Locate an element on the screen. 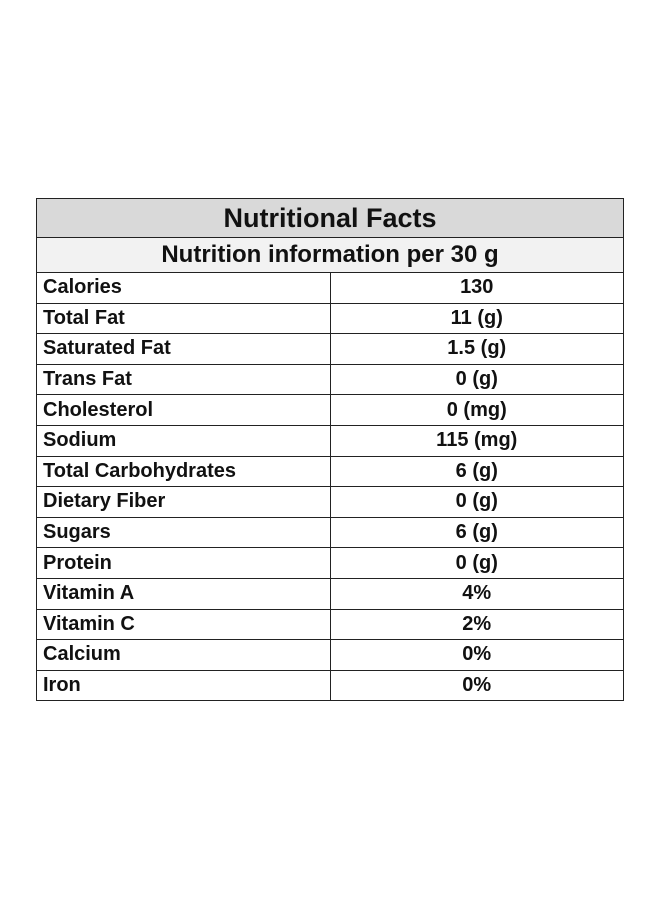  title-row: Nutritional Facts is located at coordinates (330, 218).